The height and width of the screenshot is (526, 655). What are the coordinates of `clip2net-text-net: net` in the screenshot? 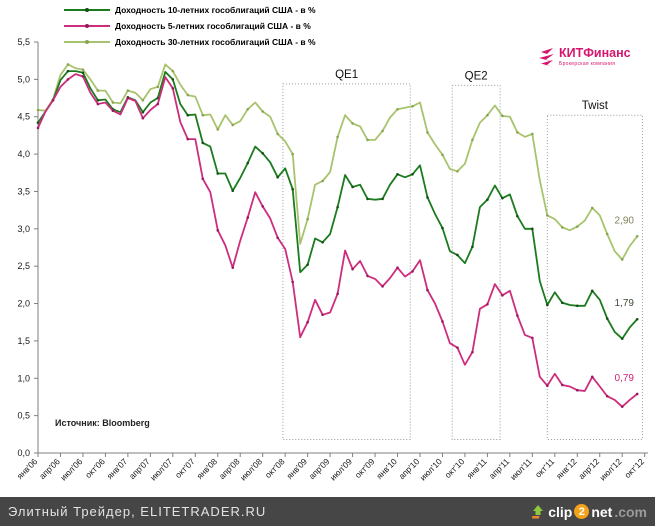 It's located at (602, 511).